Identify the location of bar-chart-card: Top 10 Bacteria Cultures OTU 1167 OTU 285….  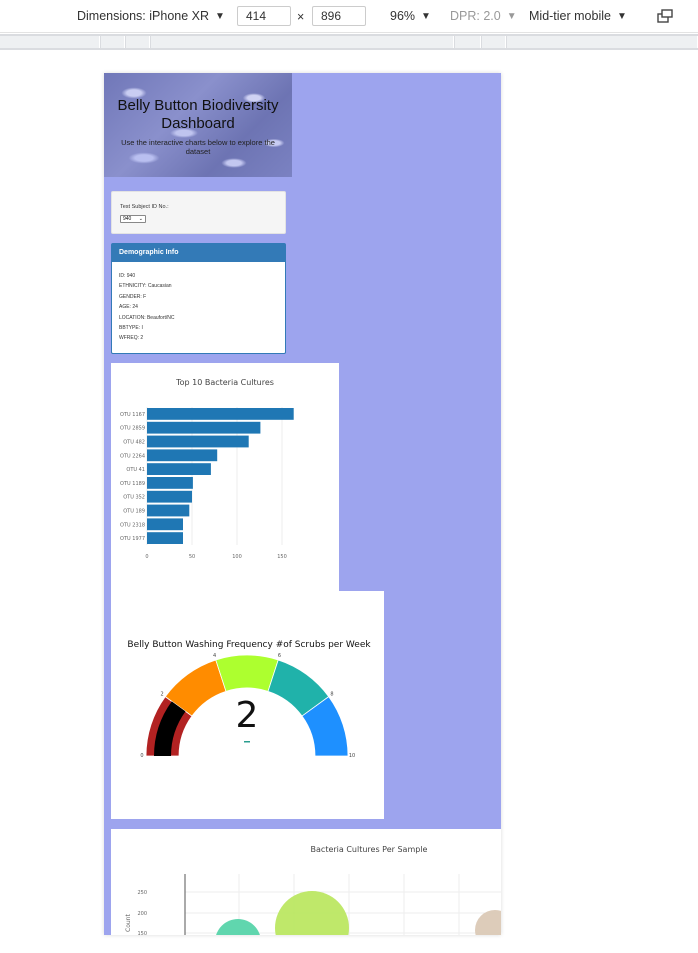
(225, 477).